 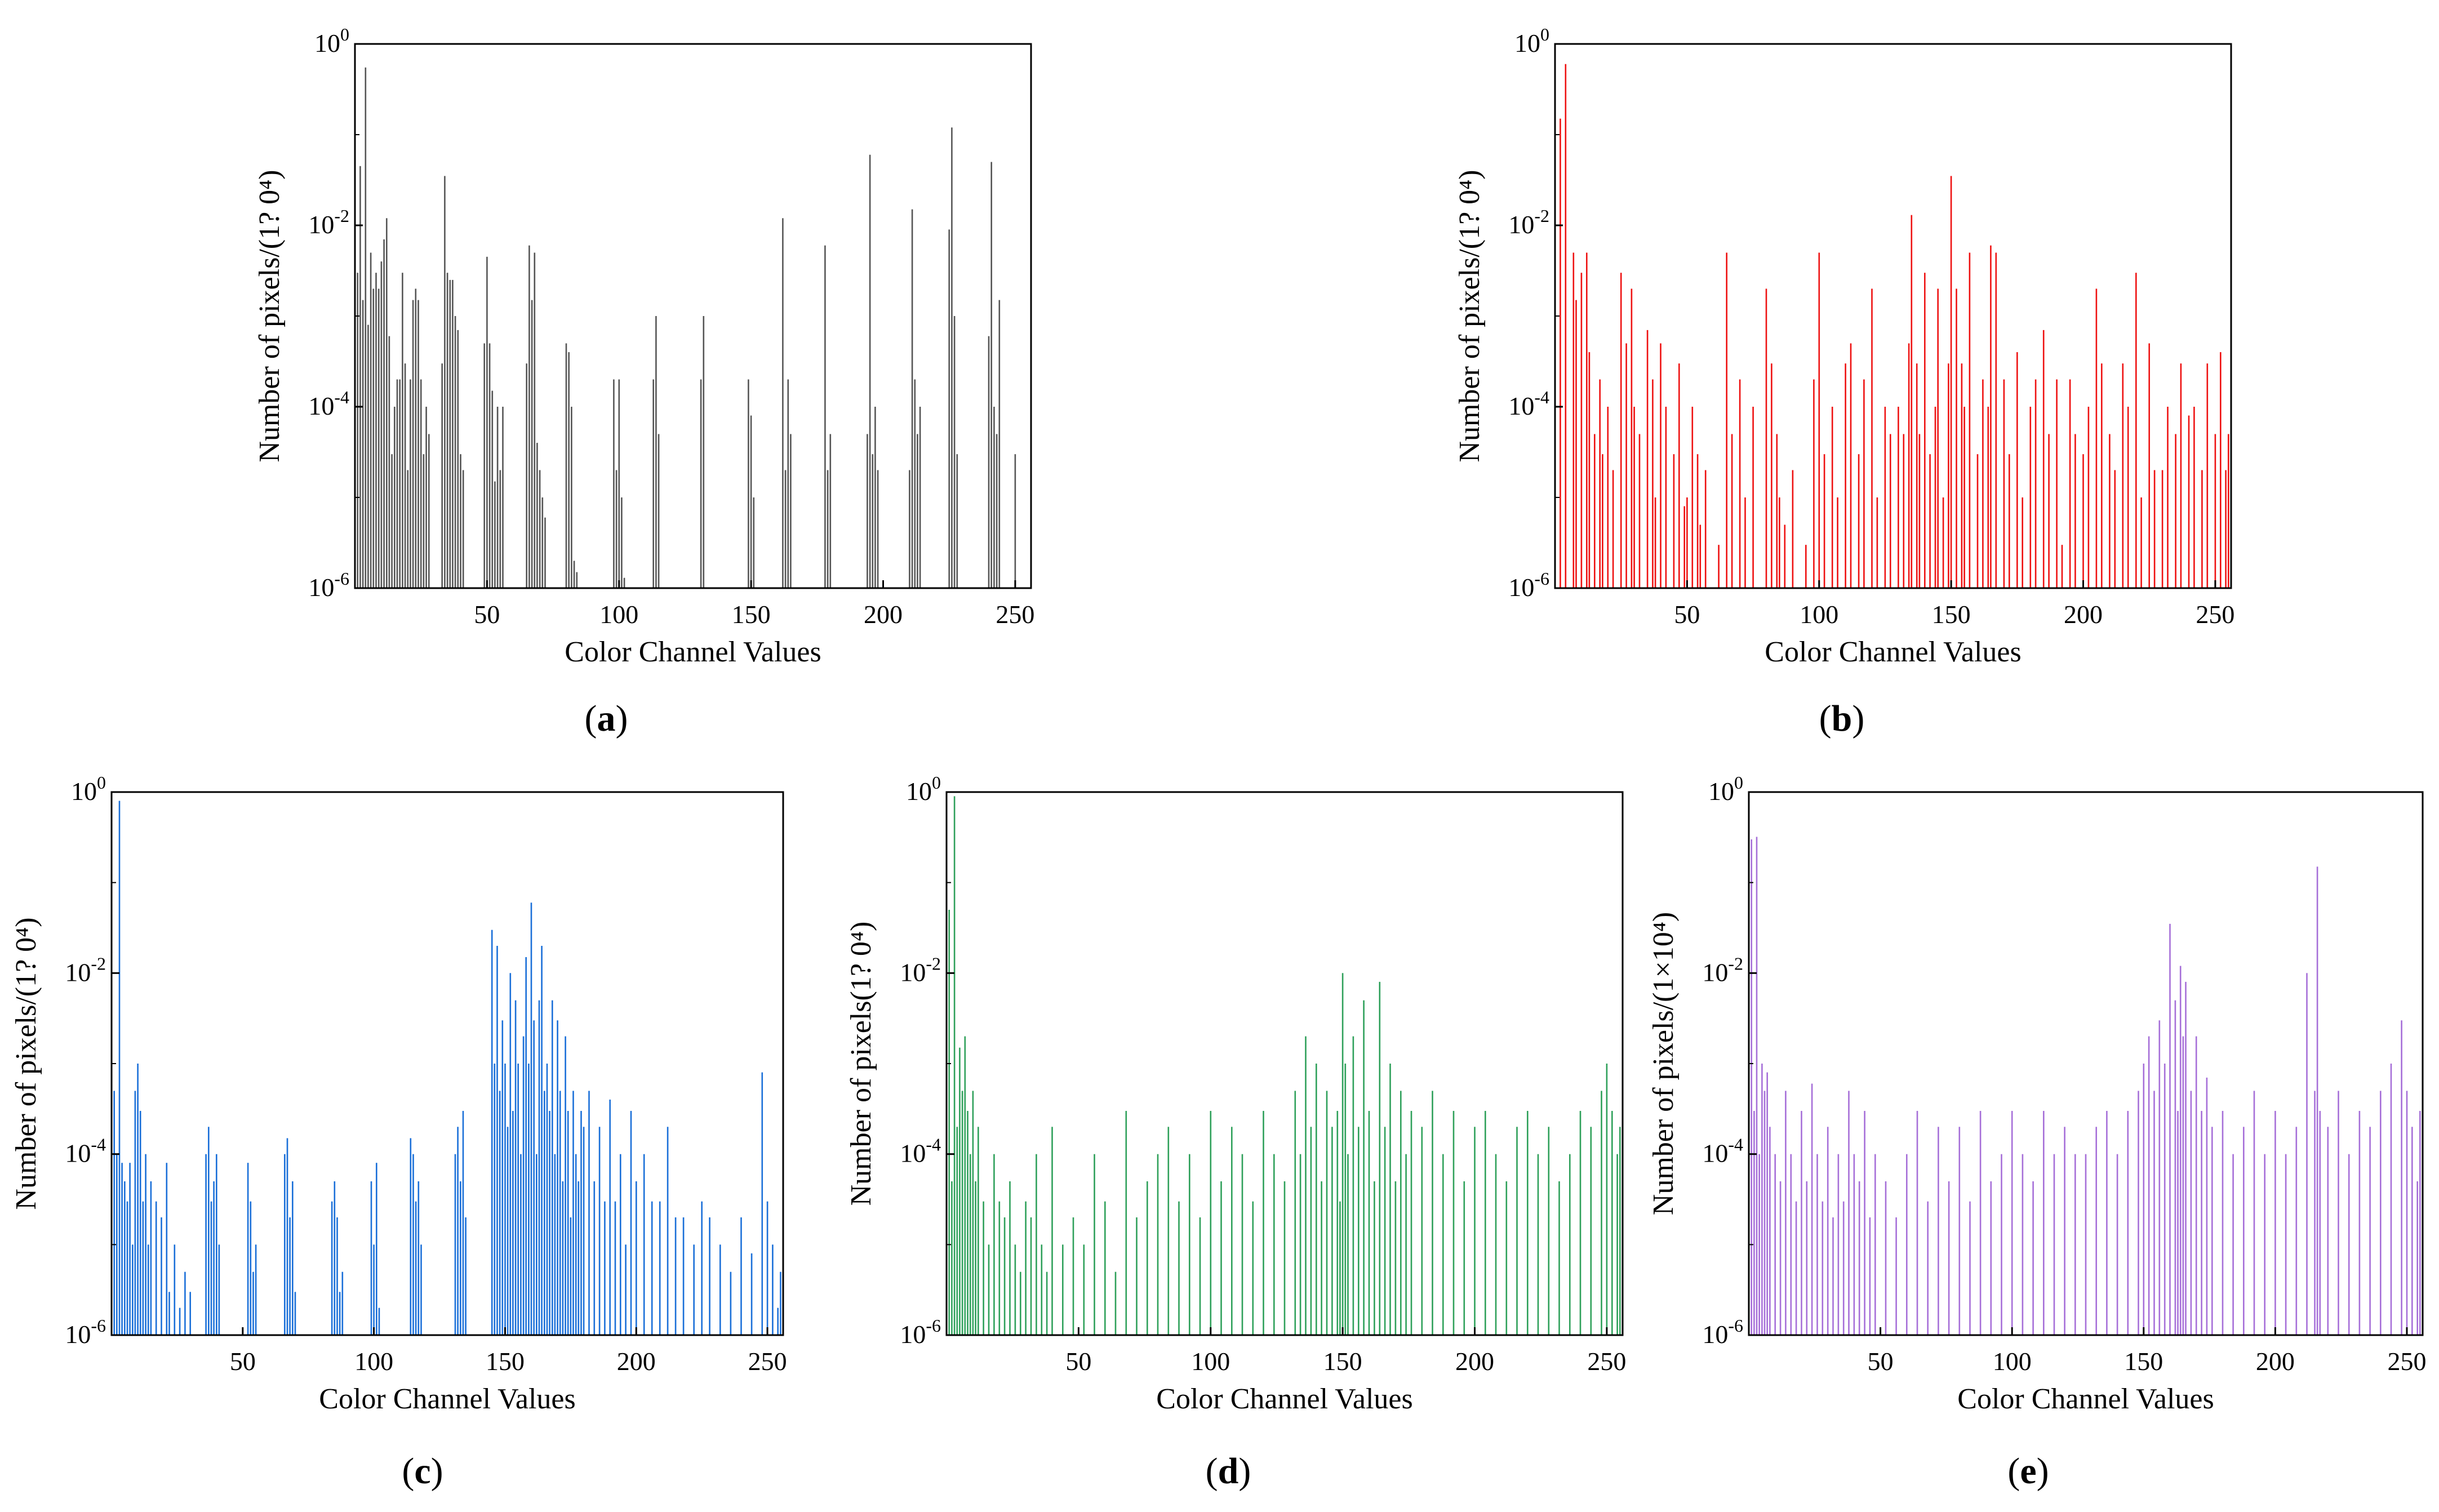 What do you see at coordinates (861, 1064) in the screenshot?
I see `ylabel-d: Number of pixels(1? 0⁴)` at bounding box center [861, 1064].